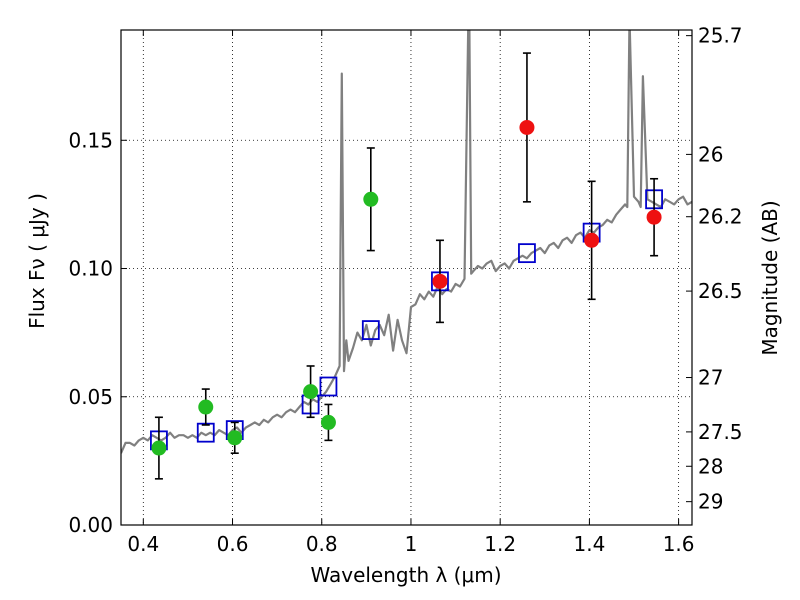 Image resolution: width=800 pixels, height=600 pixels. What do you see at coordinates (710, 502) in the screenshot?
I see `mag-tick-label: 29` at bounding box center [710, 502].